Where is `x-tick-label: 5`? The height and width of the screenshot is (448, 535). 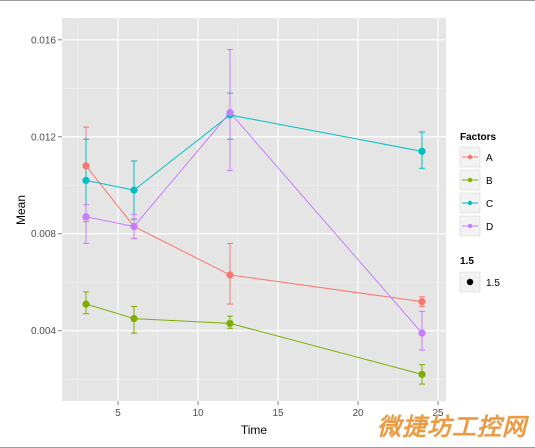 x-tick-label: 5 is located at coordinates (118, 413).